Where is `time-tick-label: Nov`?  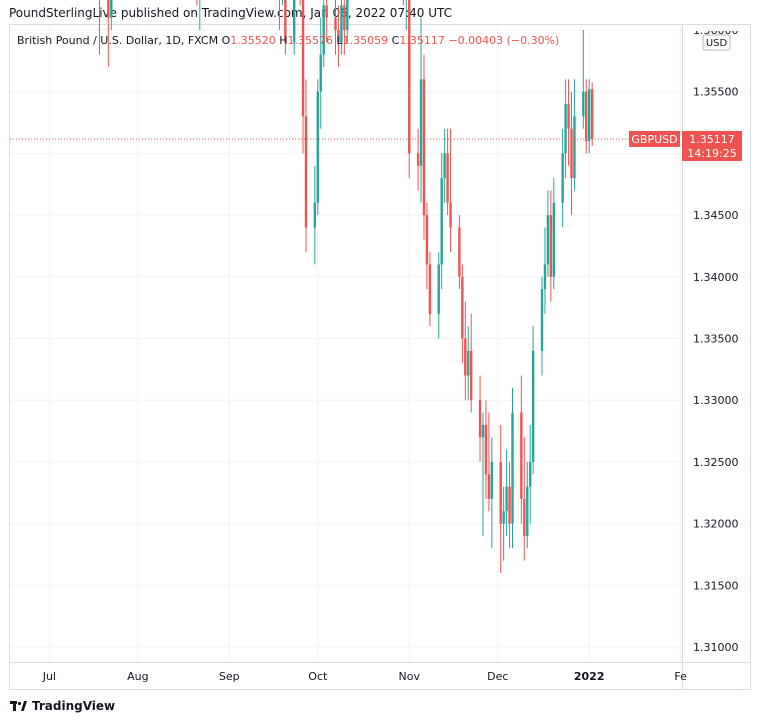 time-tick-label: Nov is located at coordinates (410, 676).